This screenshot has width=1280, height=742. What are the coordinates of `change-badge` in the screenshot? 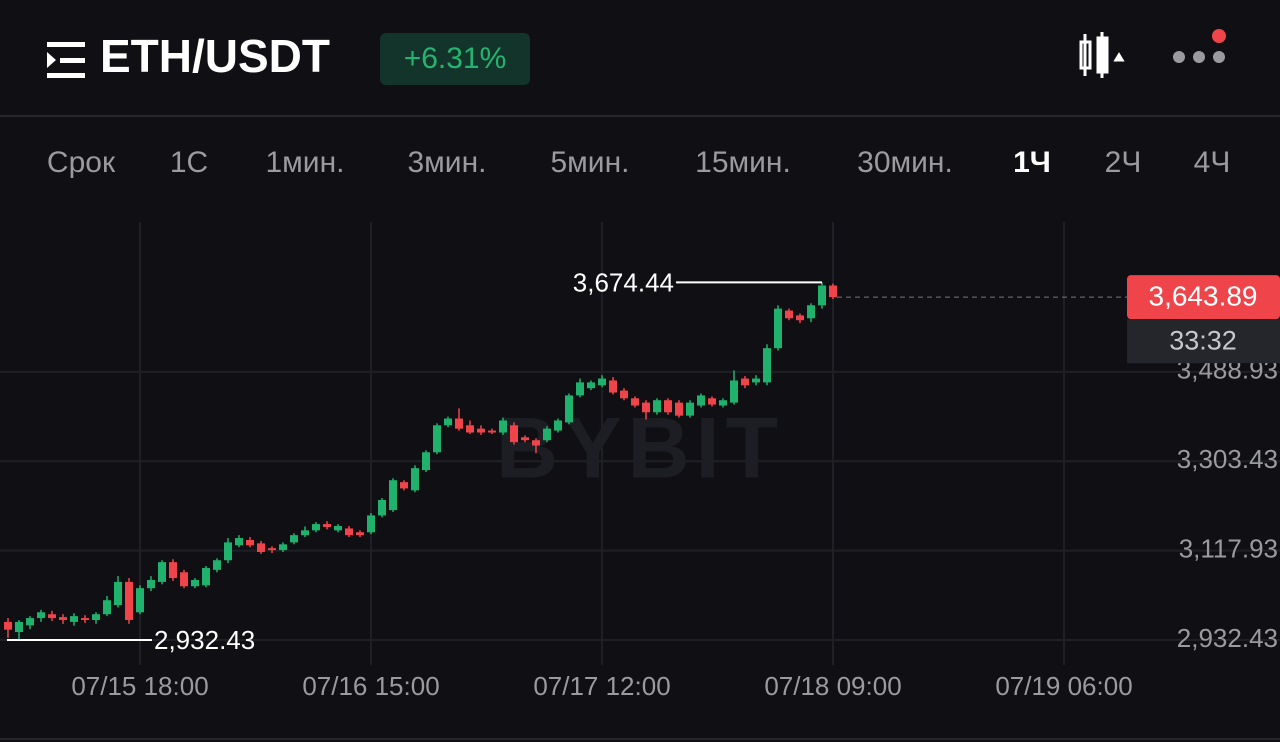 It's located at (455, 59).